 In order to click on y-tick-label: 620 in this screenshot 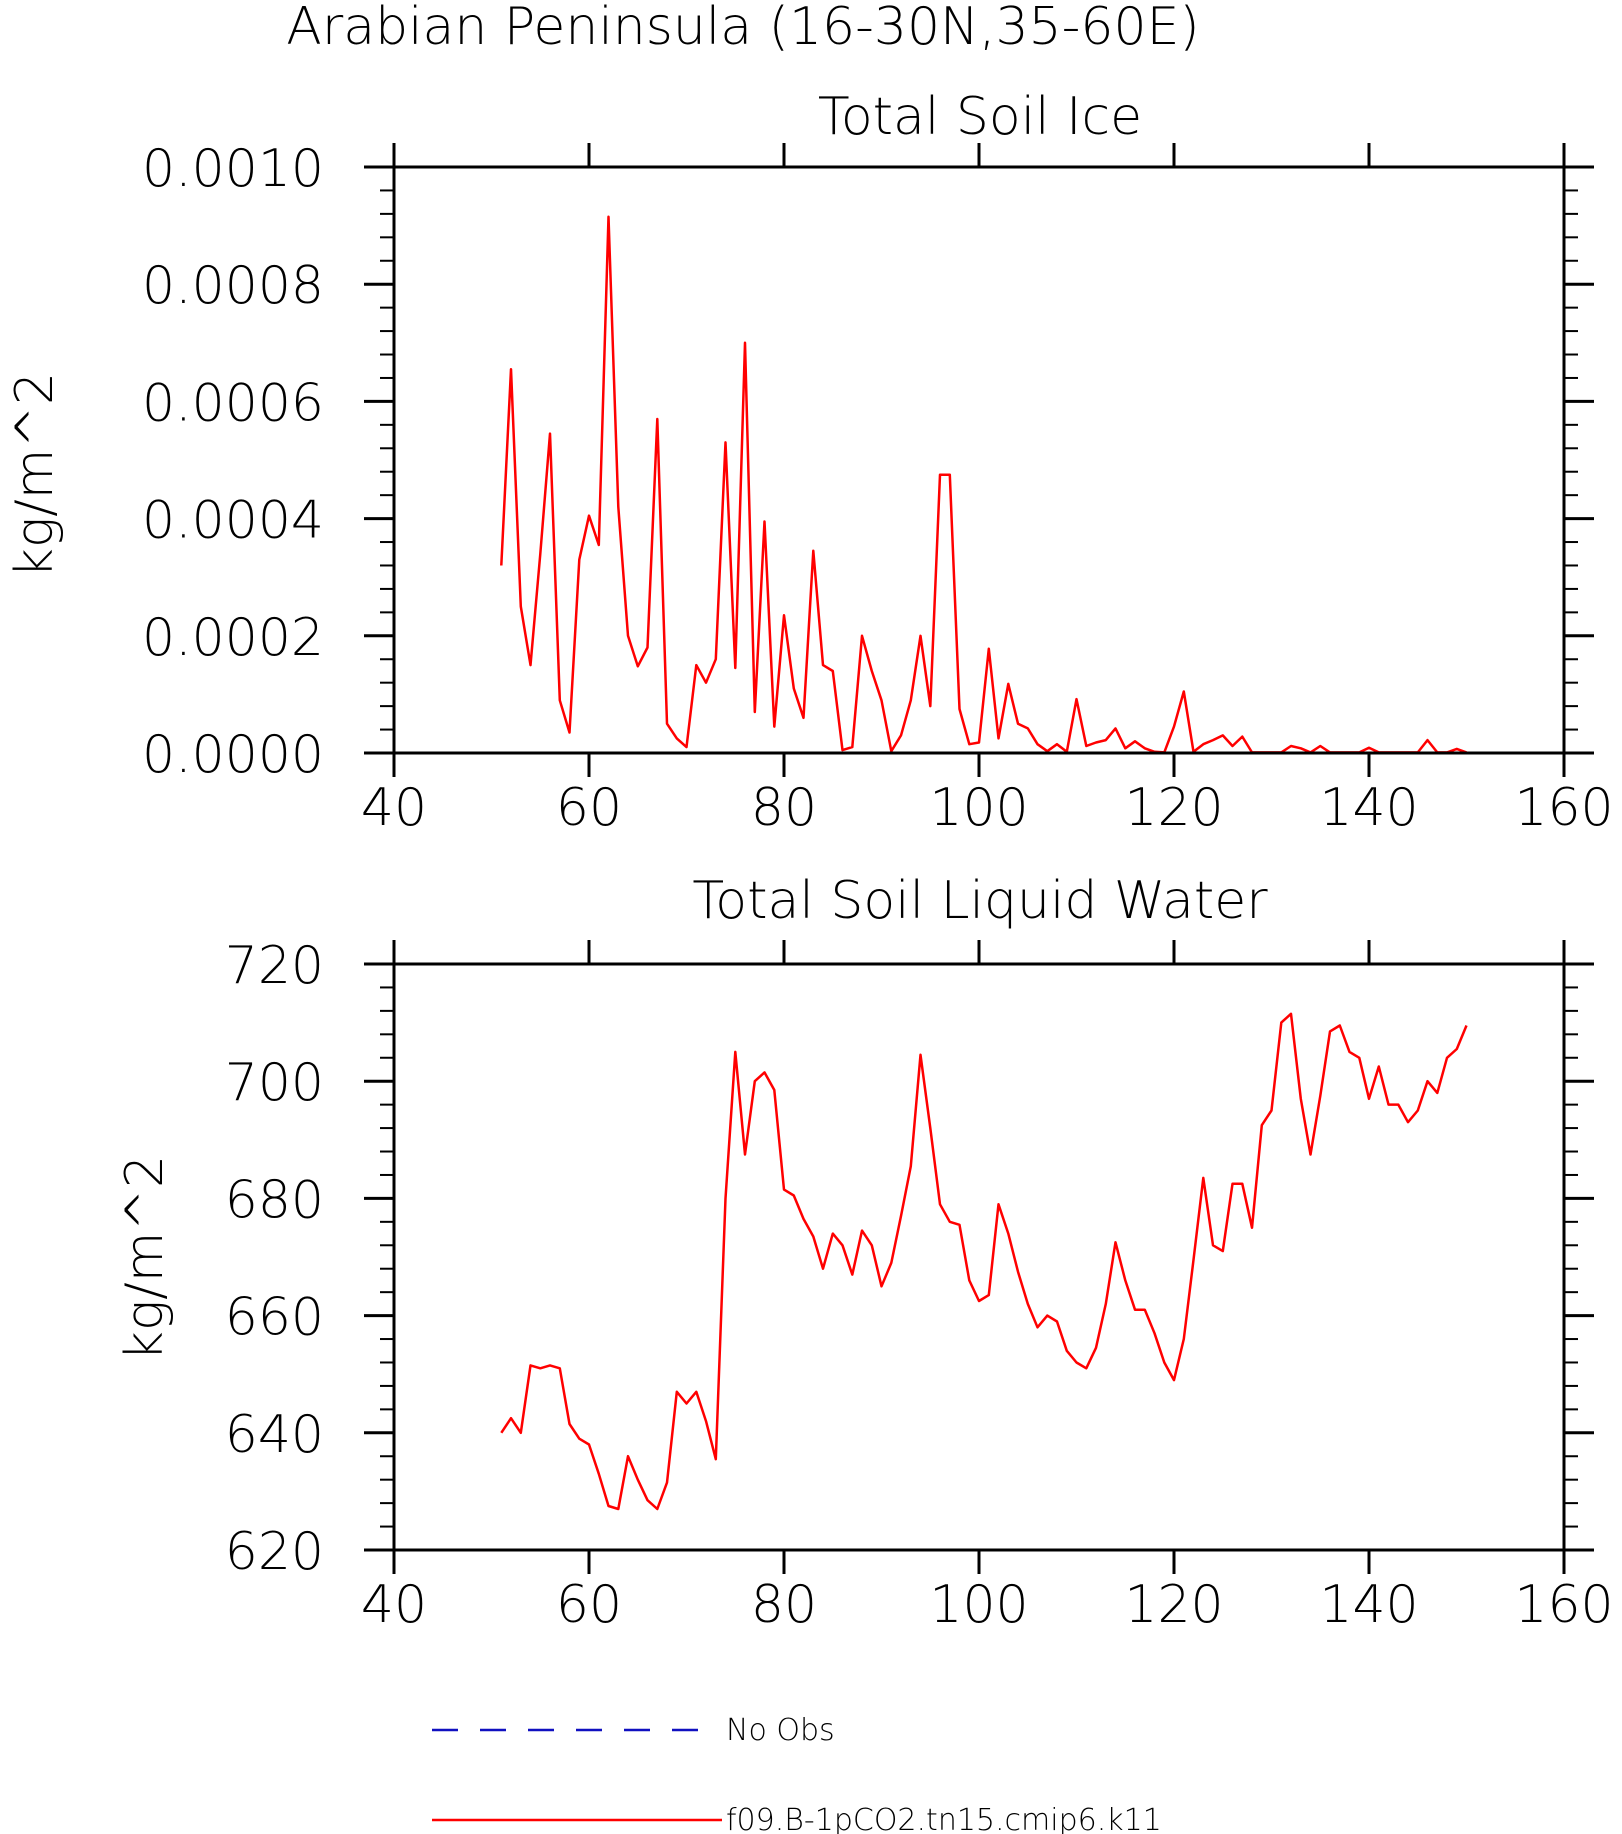, I will do `click(274, 1552)`.